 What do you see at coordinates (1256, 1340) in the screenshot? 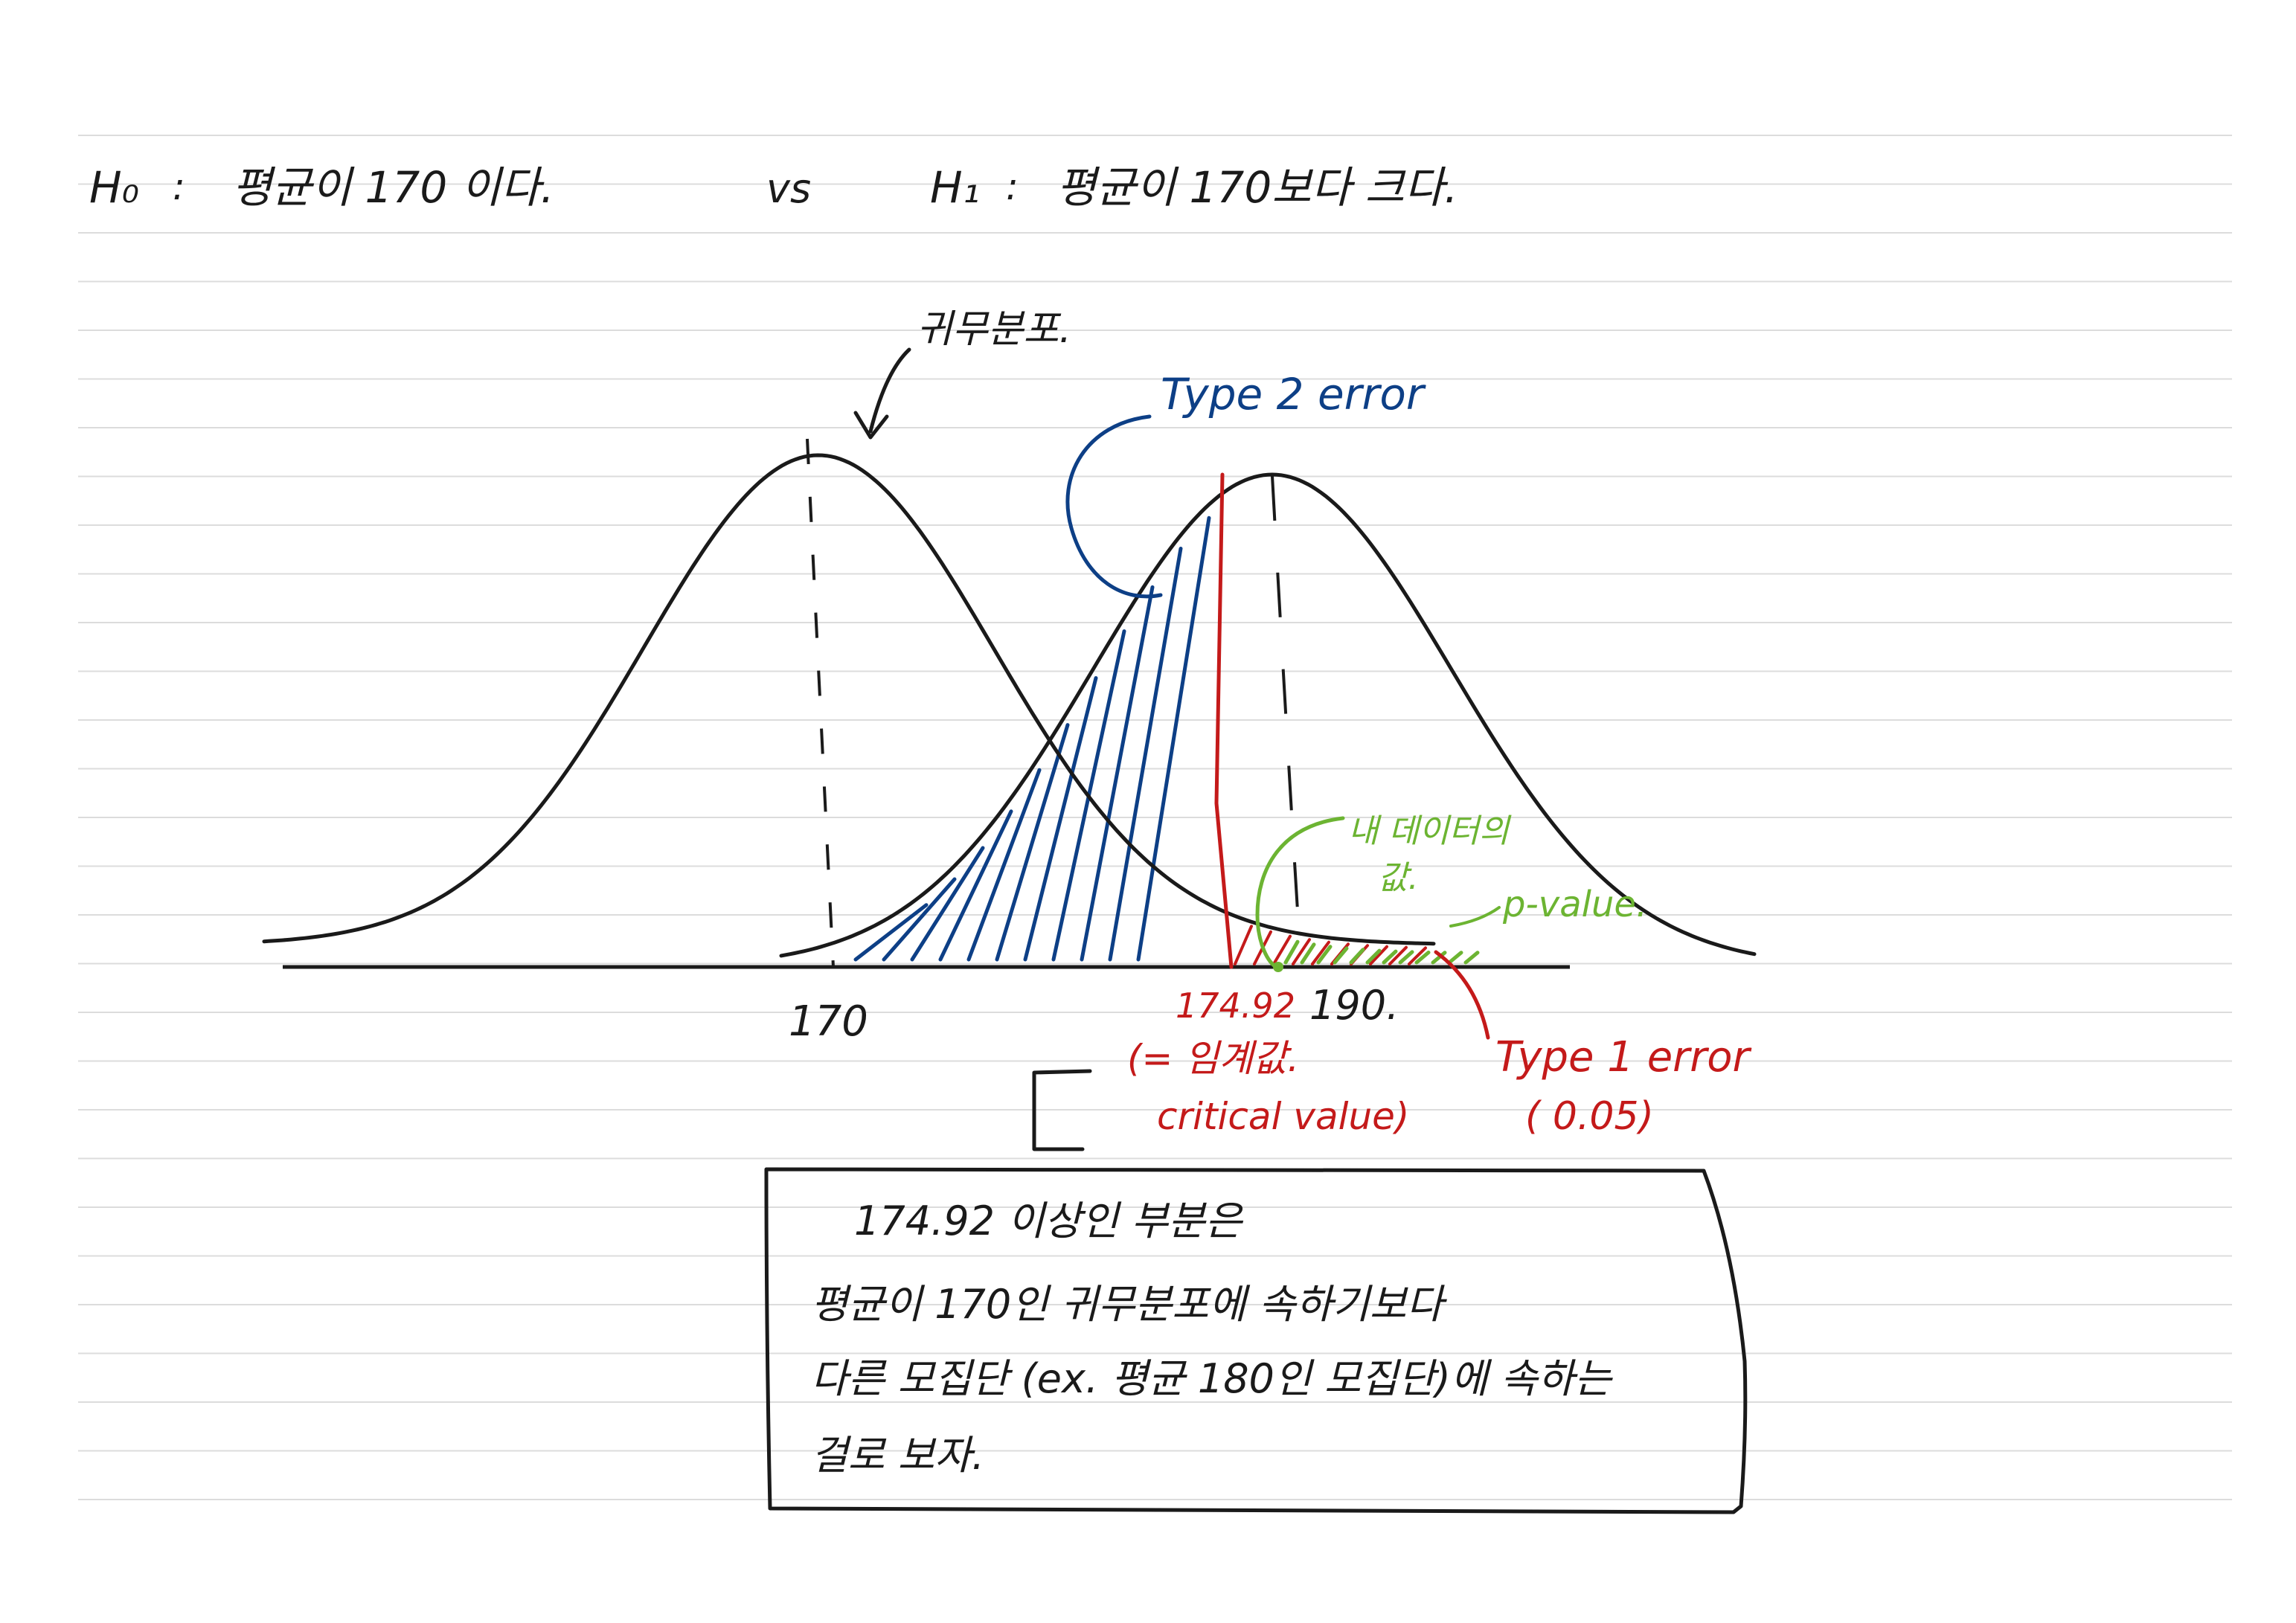
I see `note-box-frame` at bounding box center [1256, 1340].